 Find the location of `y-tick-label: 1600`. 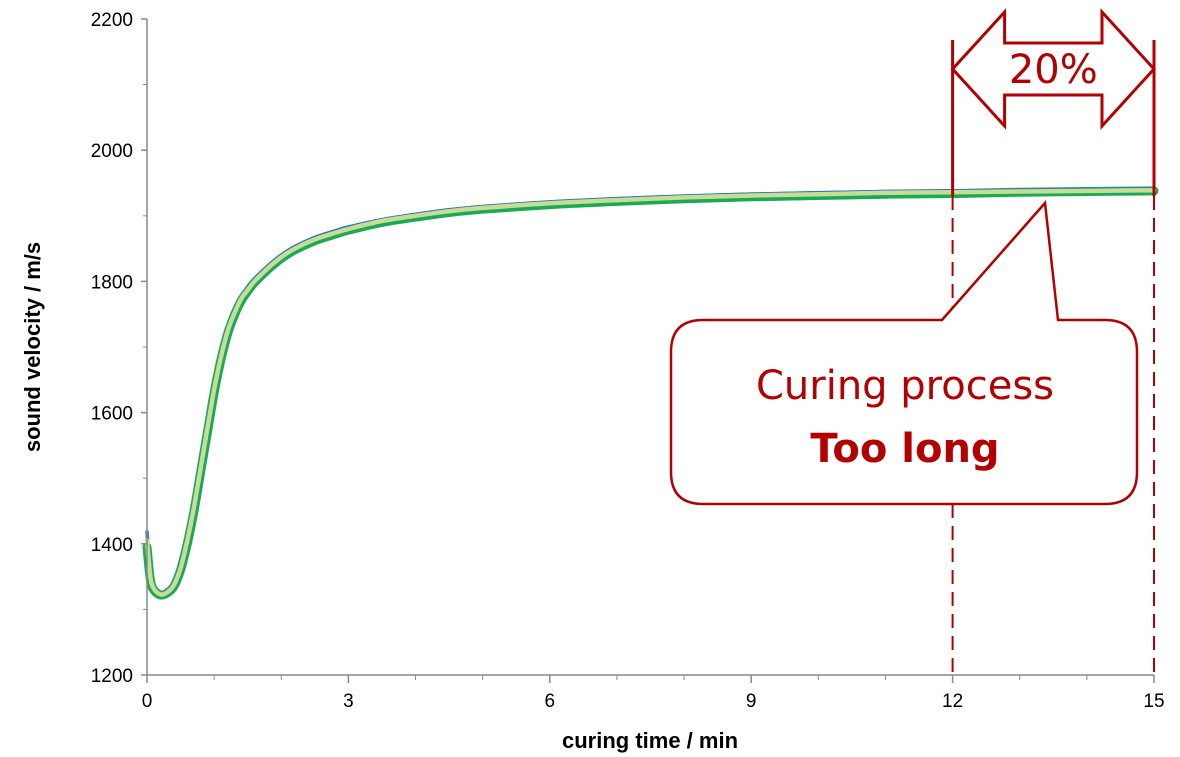

y-tick-label: 1600 is located at coordinates (112, 414).